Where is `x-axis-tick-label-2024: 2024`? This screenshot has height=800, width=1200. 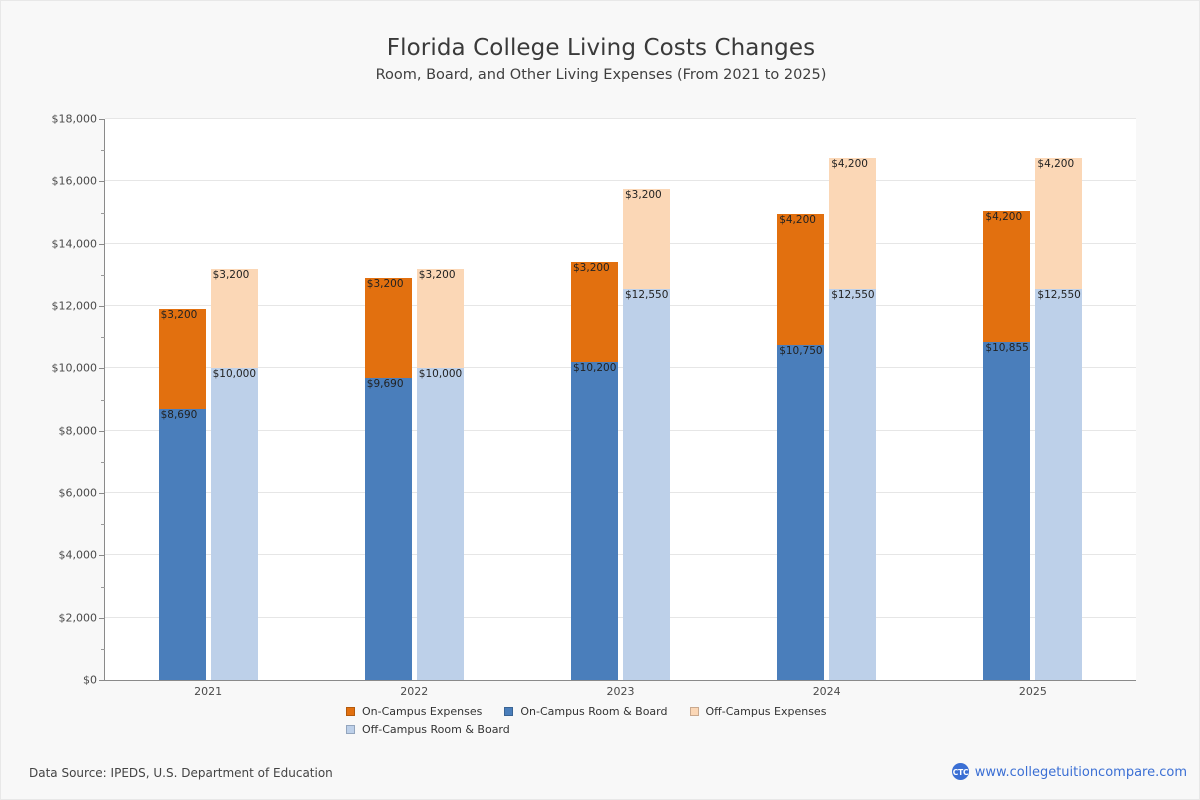
x-axis-tick-label-2024: 2024 is located at coordinates (826, 691).